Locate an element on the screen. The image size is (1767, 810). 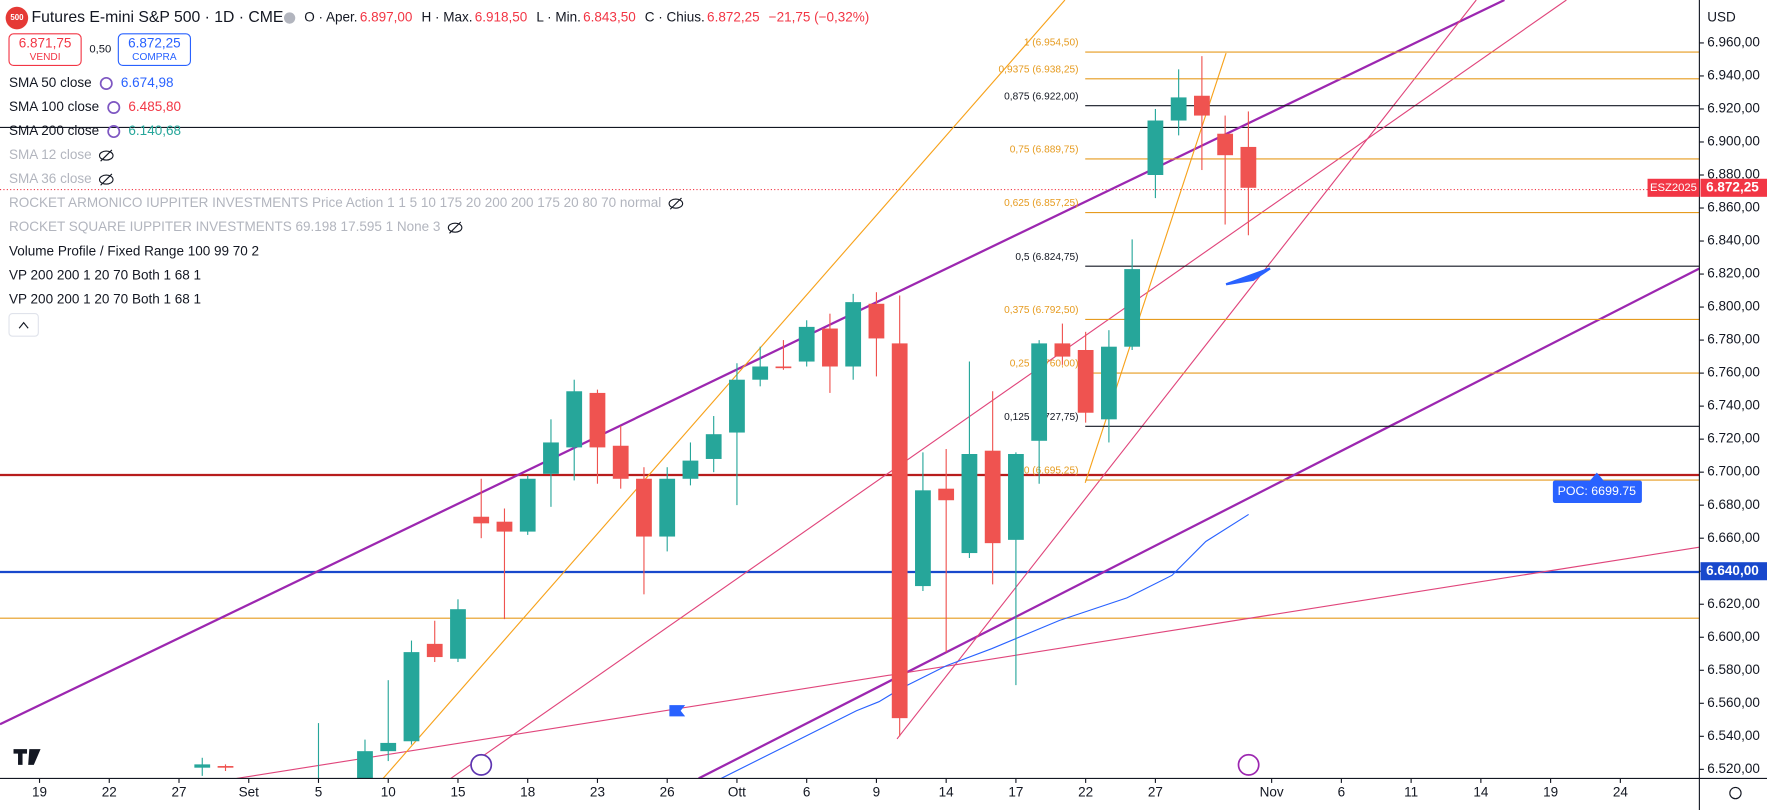
poc-label: POC: 6699.75 is located at coordinates (1597, 491).